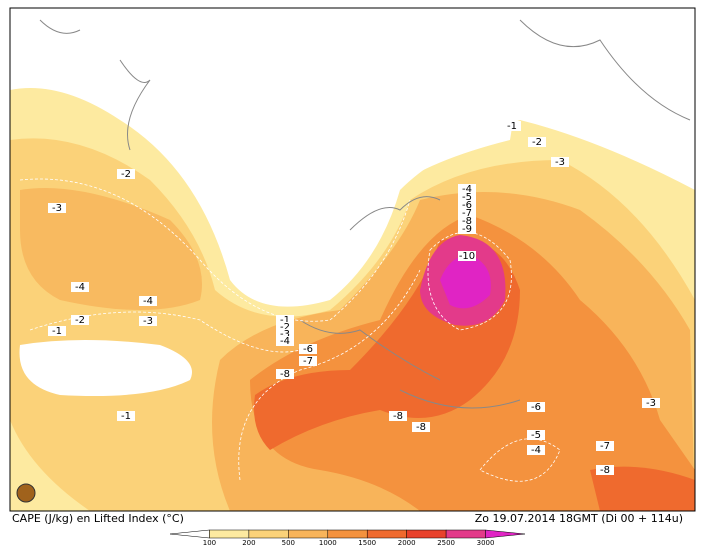 This screenshot has height=546, width=705. What do you see at coordinates (486, 542) in the screenshot?
I see `colorbar-label: 3000` at bounding box center [486, 542].